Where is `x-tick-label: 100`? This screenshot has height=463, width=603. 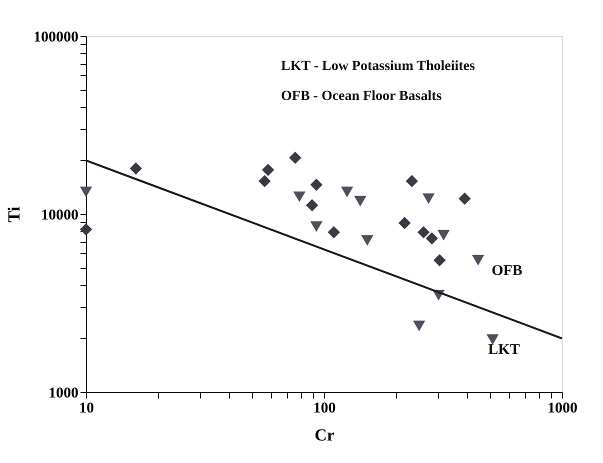 x-tick-label: 100 is located at coordinates (324, 408).